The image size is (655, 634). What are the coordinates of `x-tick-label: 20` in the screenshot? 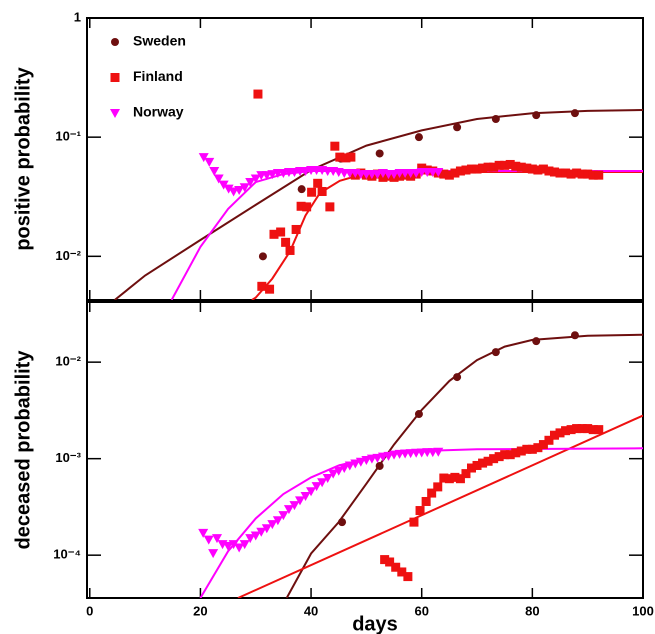 It's located at (200, 610).